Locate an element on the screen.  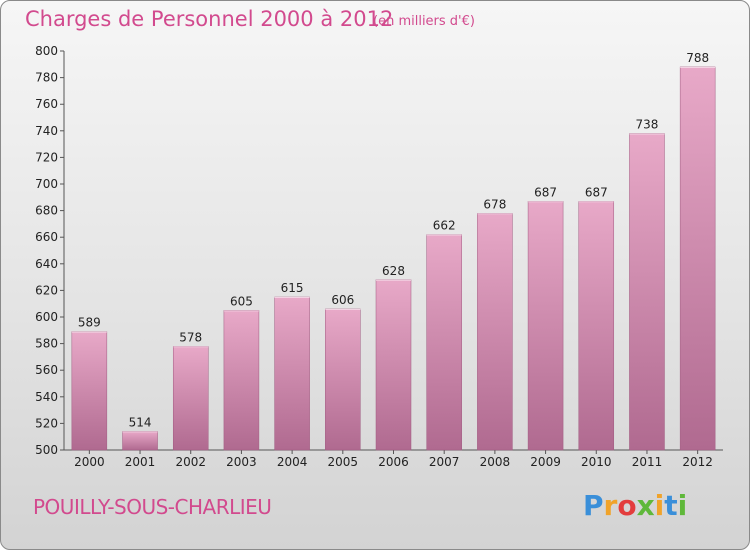
x-tick-label: 2012 is located at coordinates (697, 462).